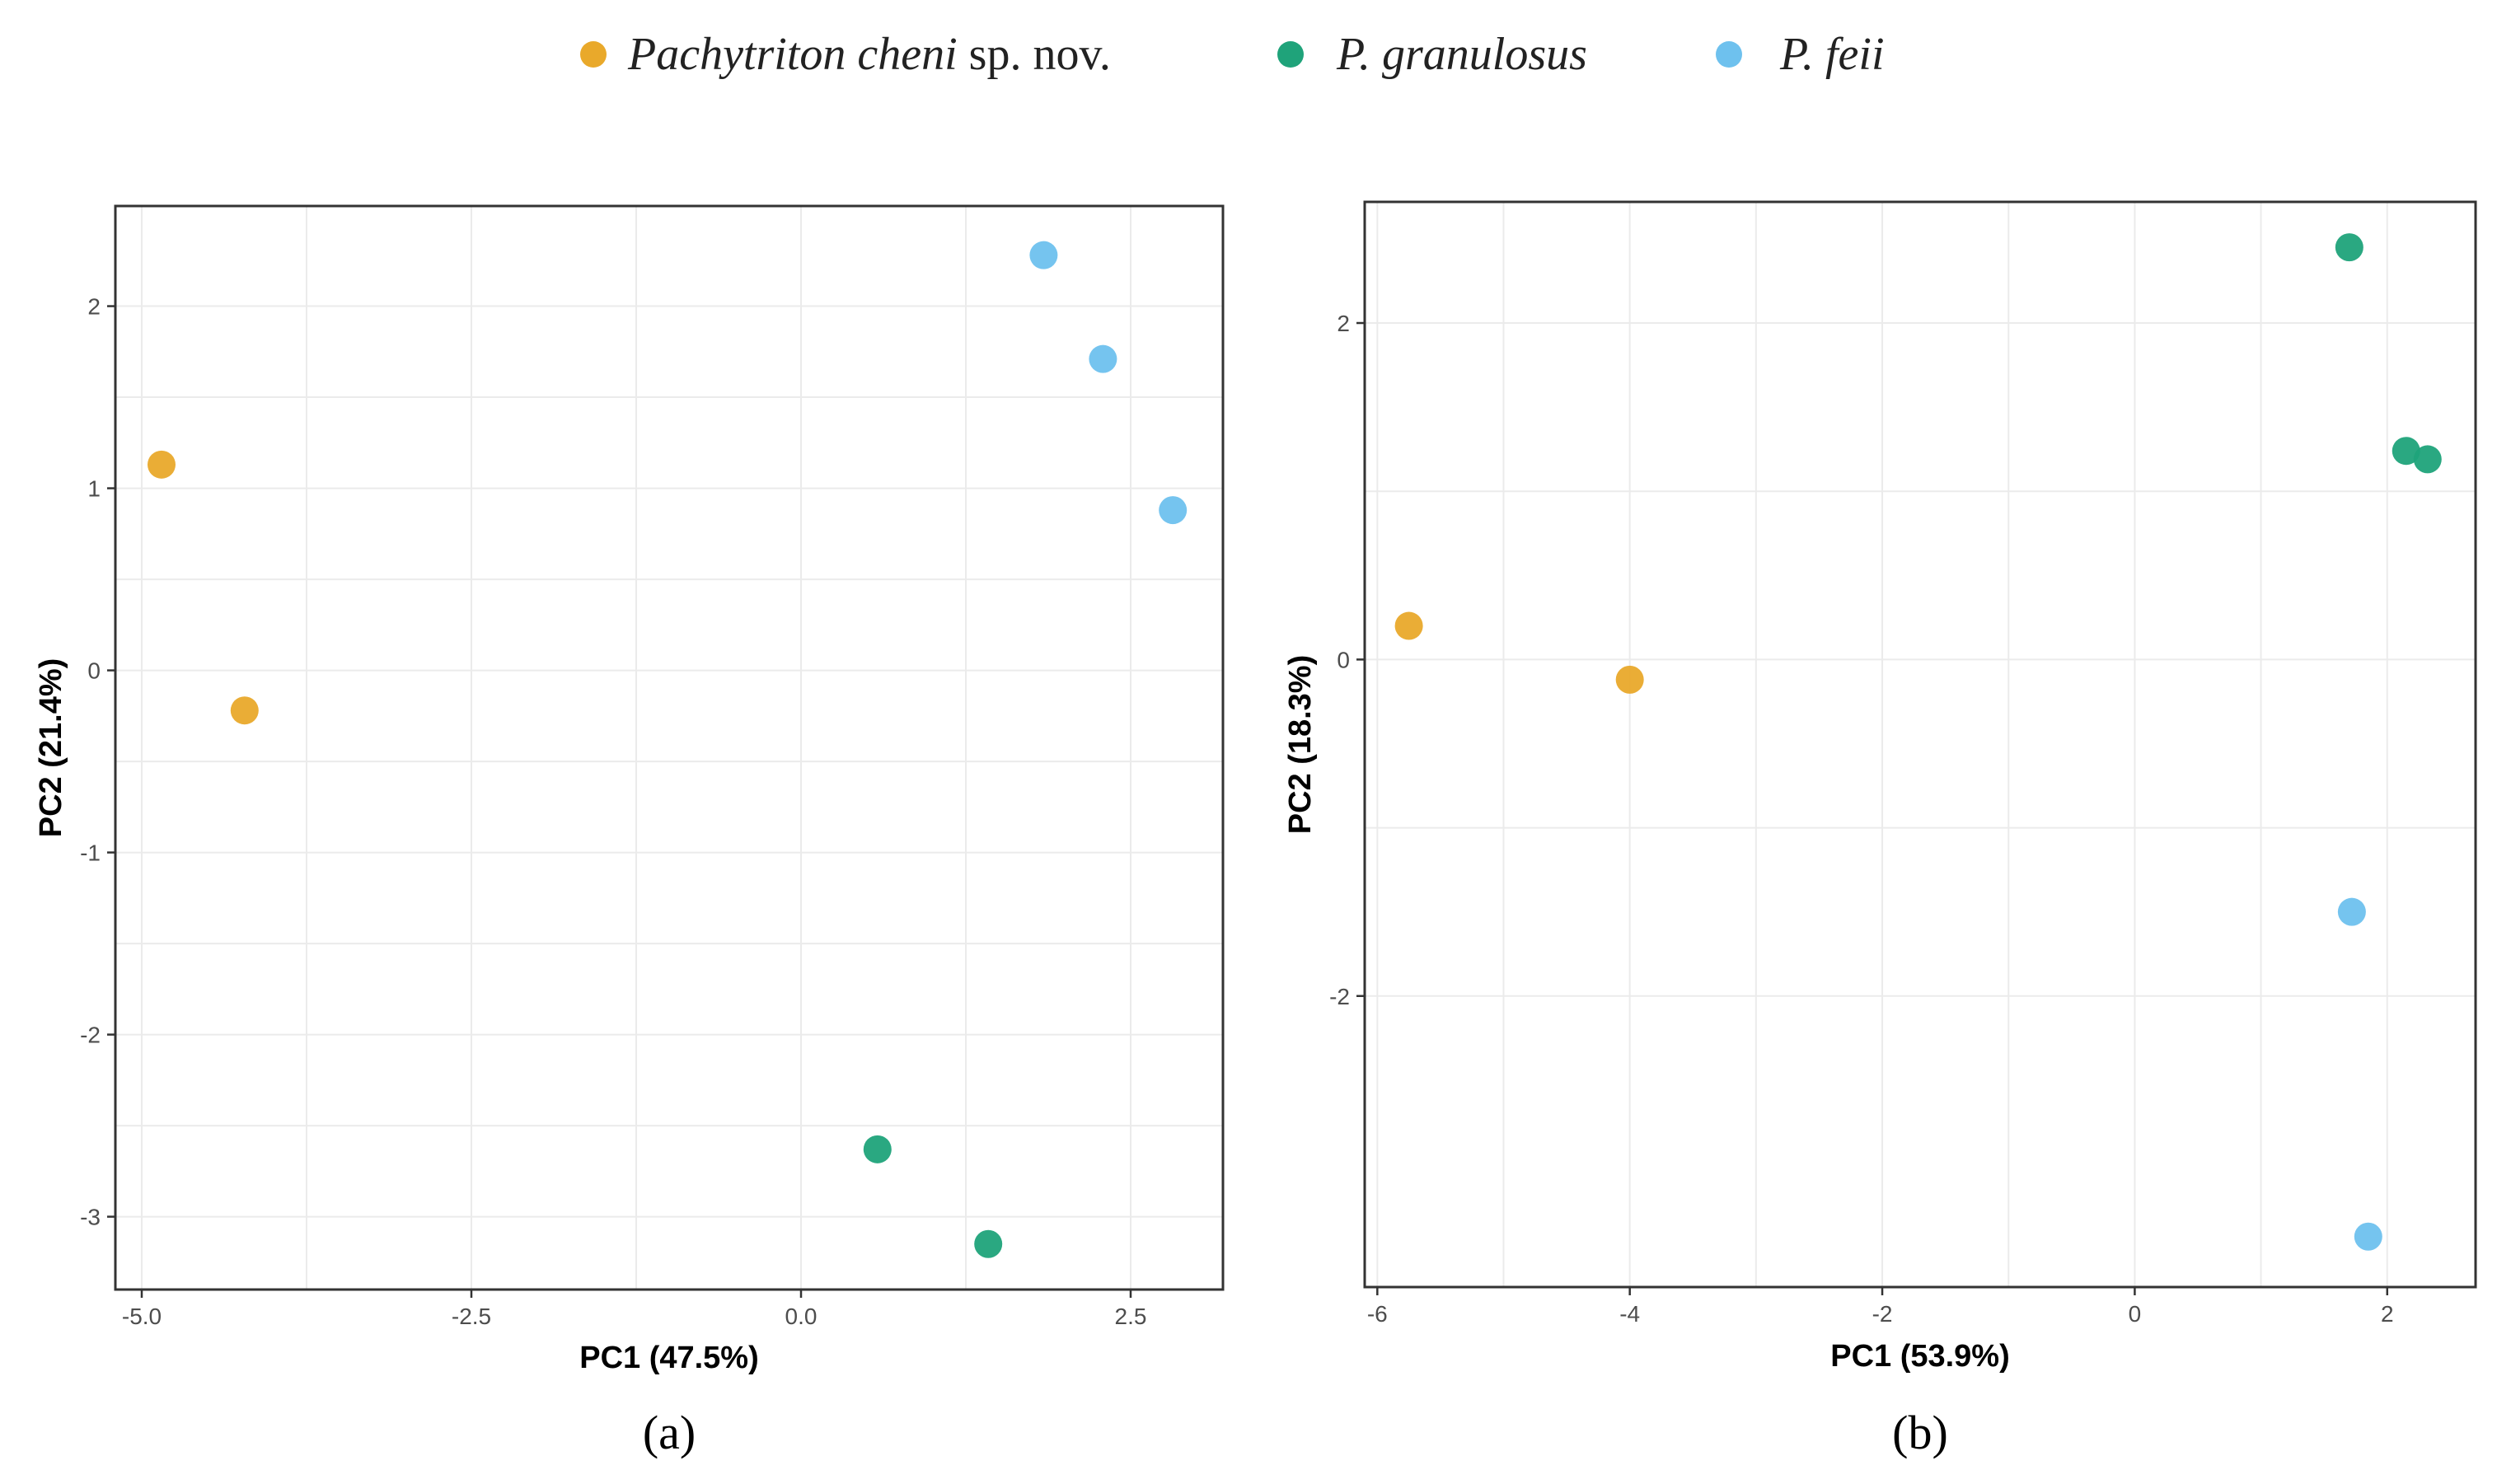 This screenshot has height=1484, width=2497. I want to click on legend-item-cheni: Pachytriton cheni sp. nov., so click(845, 54).